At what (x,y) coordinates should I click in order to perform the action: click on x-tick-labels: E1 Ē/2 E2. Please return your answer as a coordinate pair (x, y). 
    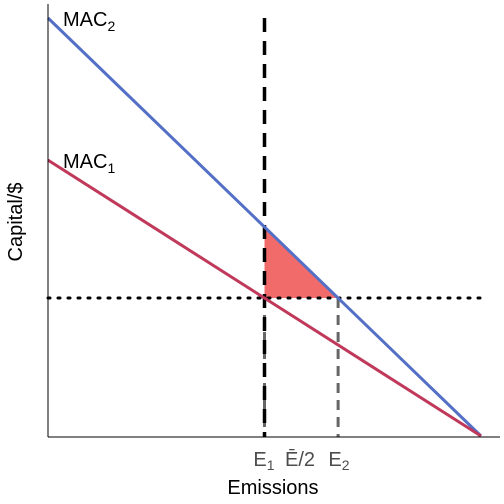
    Looking at the image, I should click on (301, 460).